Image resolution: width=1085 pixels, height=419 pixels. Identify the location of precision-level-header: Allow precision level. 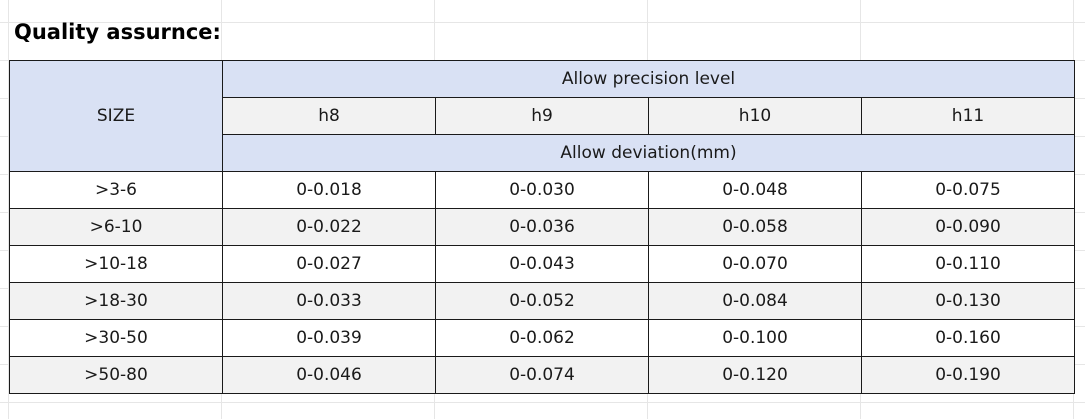
(648, 79).